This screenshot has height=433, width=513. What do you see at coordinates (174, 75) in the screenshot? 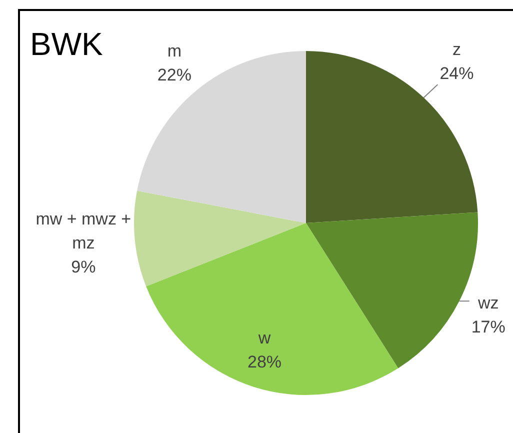
I see `data-label: 22%` at bounding box center [174, 75].